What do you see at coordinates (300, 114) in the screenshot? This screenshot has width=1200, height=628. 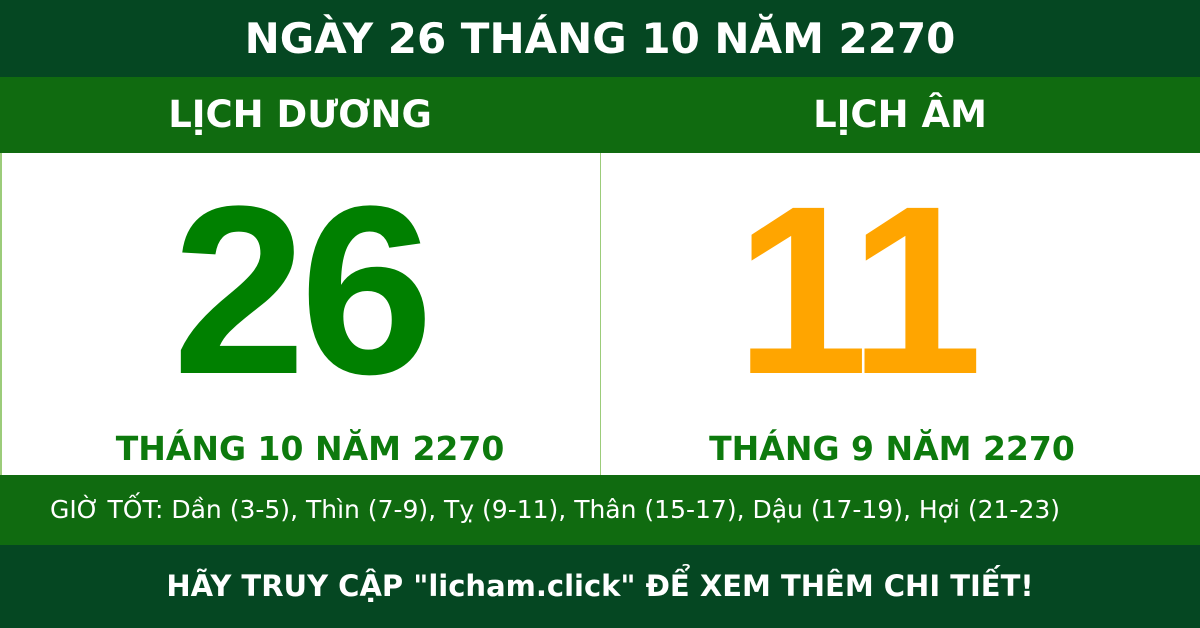 I see `solar-calendar-label: LỊCH DƯƠNG` at bounding box center [300, 114].